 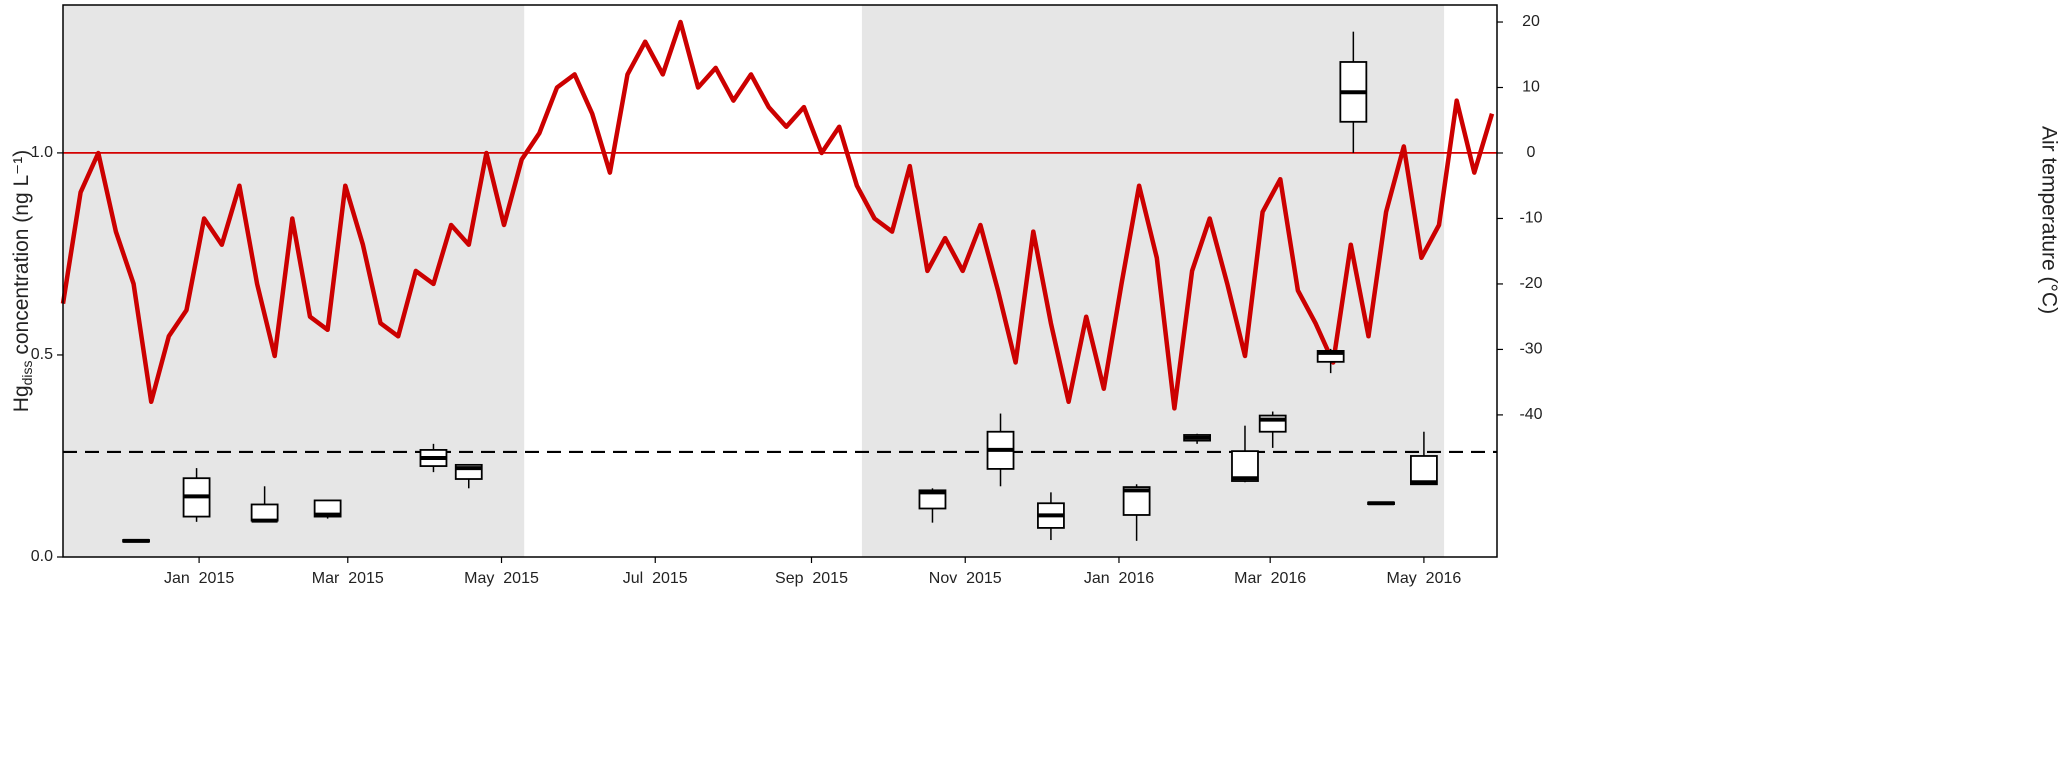 I want to click on y-label-rest: concentration (ng L⁻¹), so click(x=21, y=255).